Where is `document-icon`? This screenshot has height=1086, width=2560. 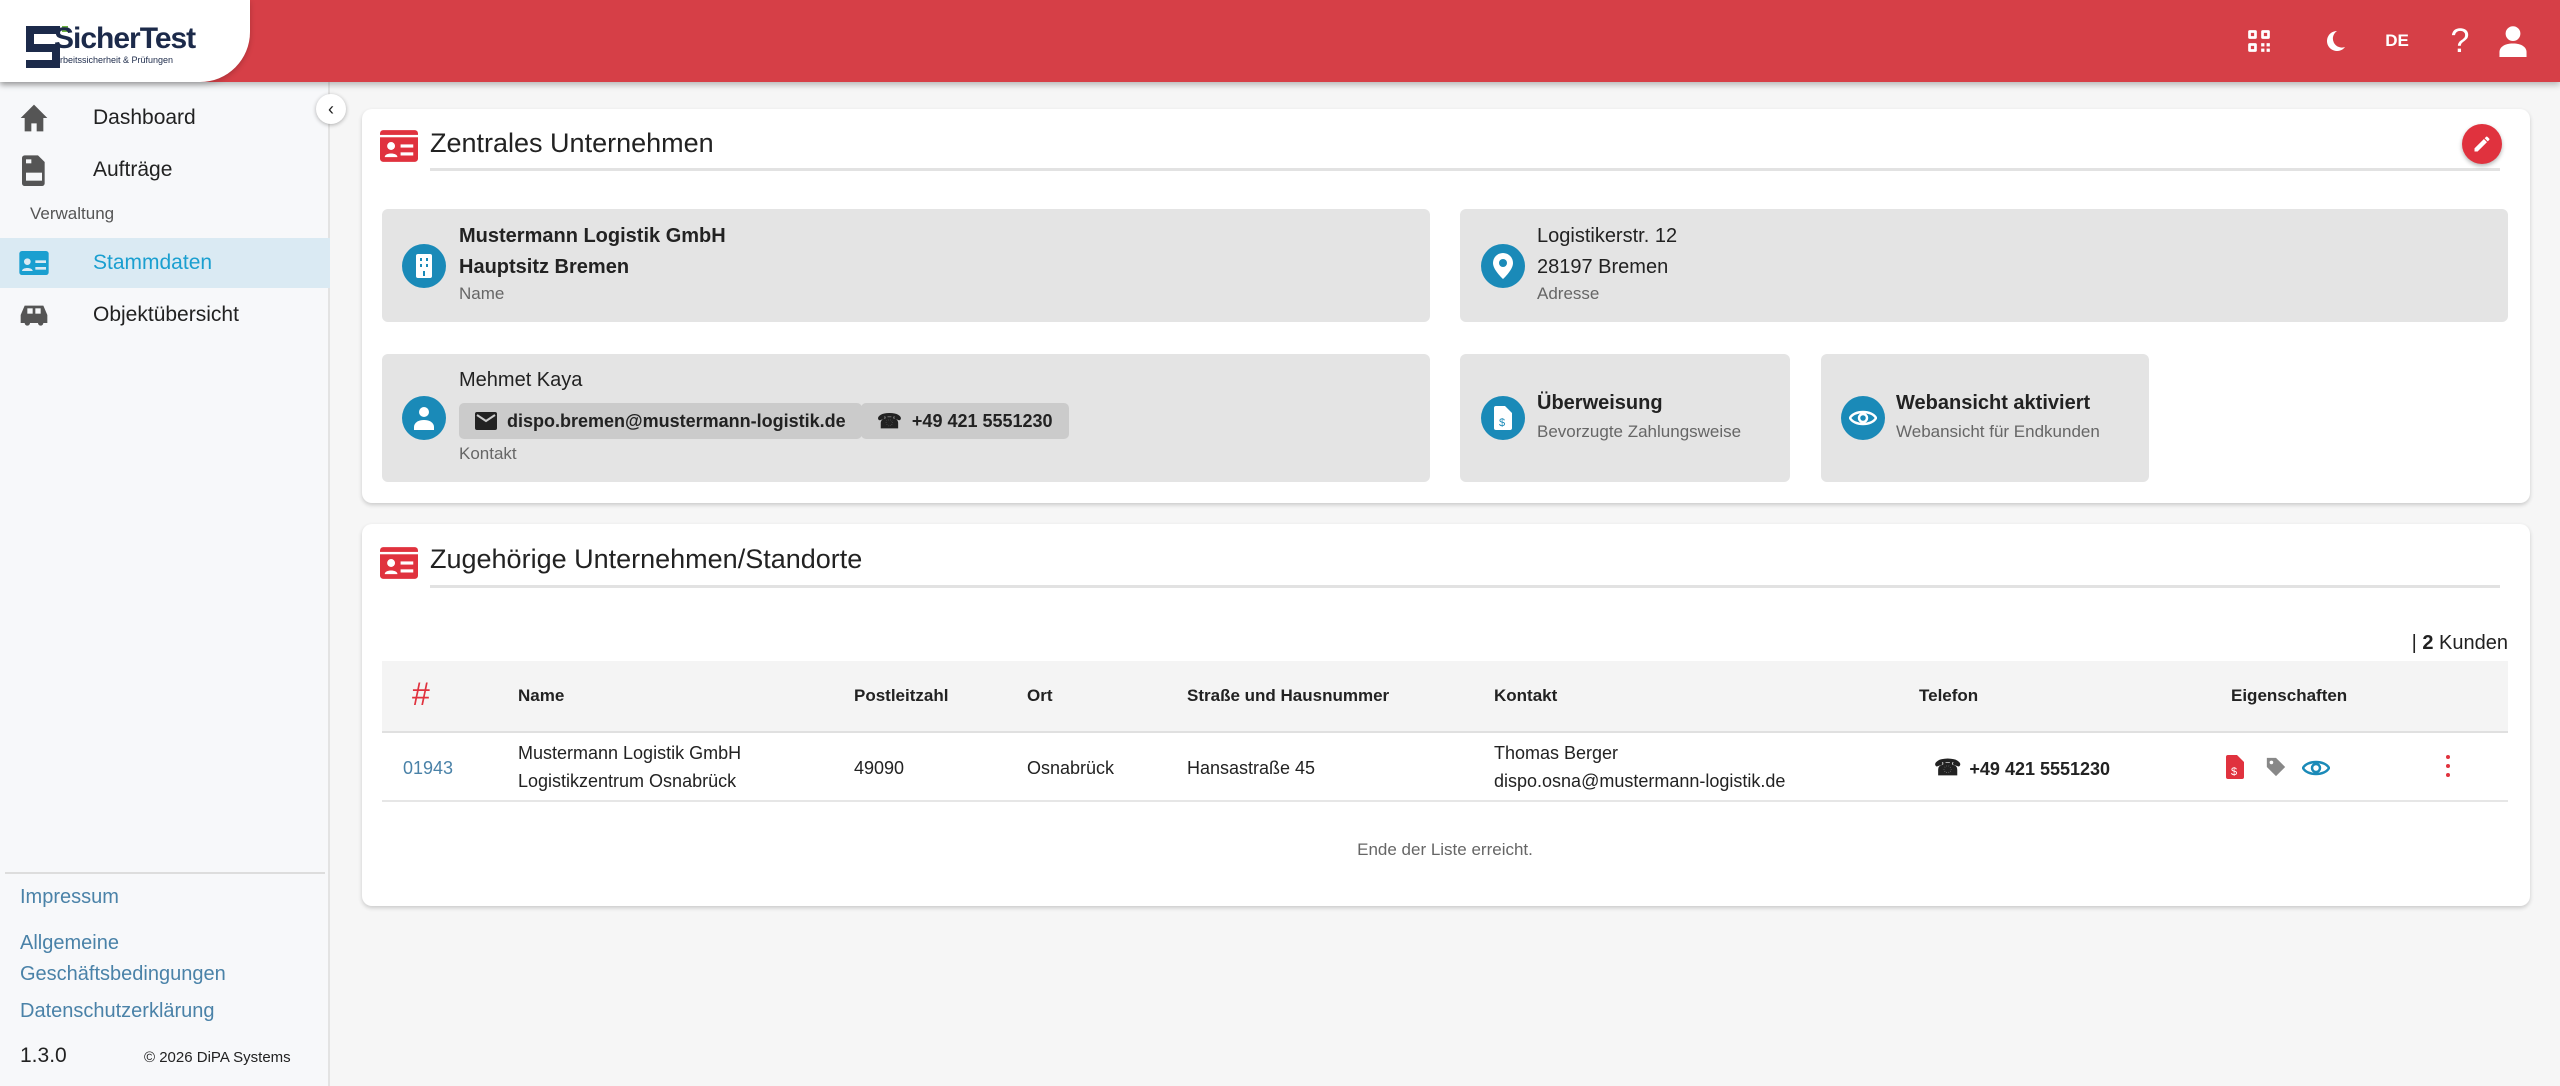
document-icon is located at coordinates (33, 170).